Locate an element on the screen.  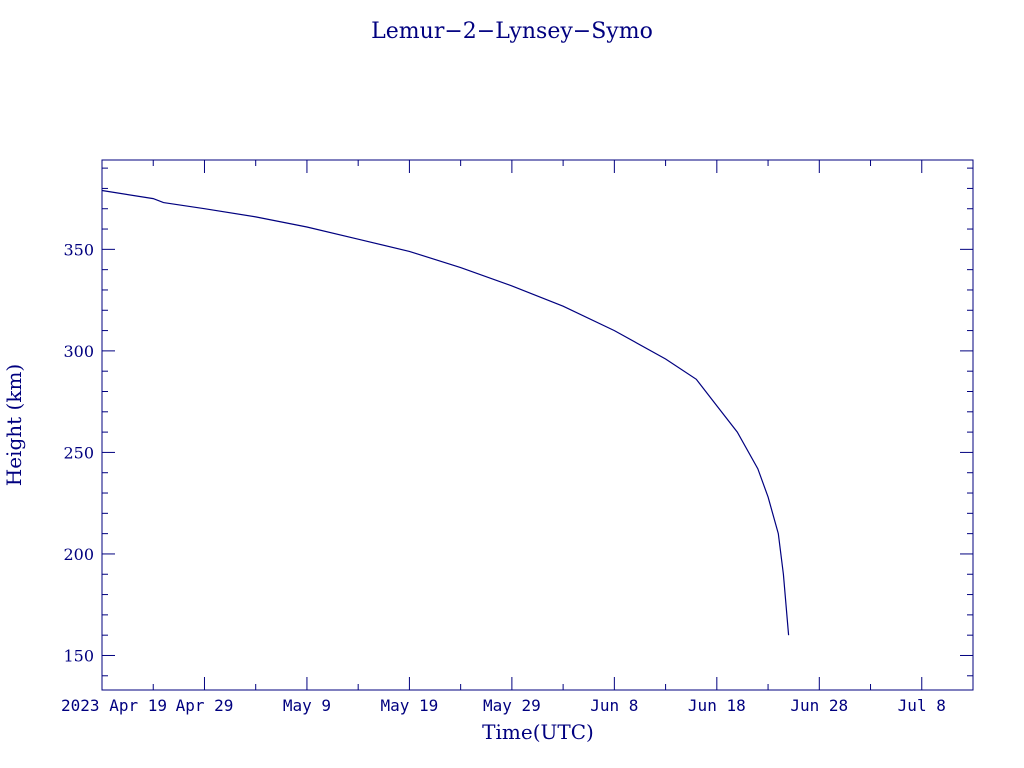
x-axis-label: Time(UTC) is located at coordinates (538, 732).